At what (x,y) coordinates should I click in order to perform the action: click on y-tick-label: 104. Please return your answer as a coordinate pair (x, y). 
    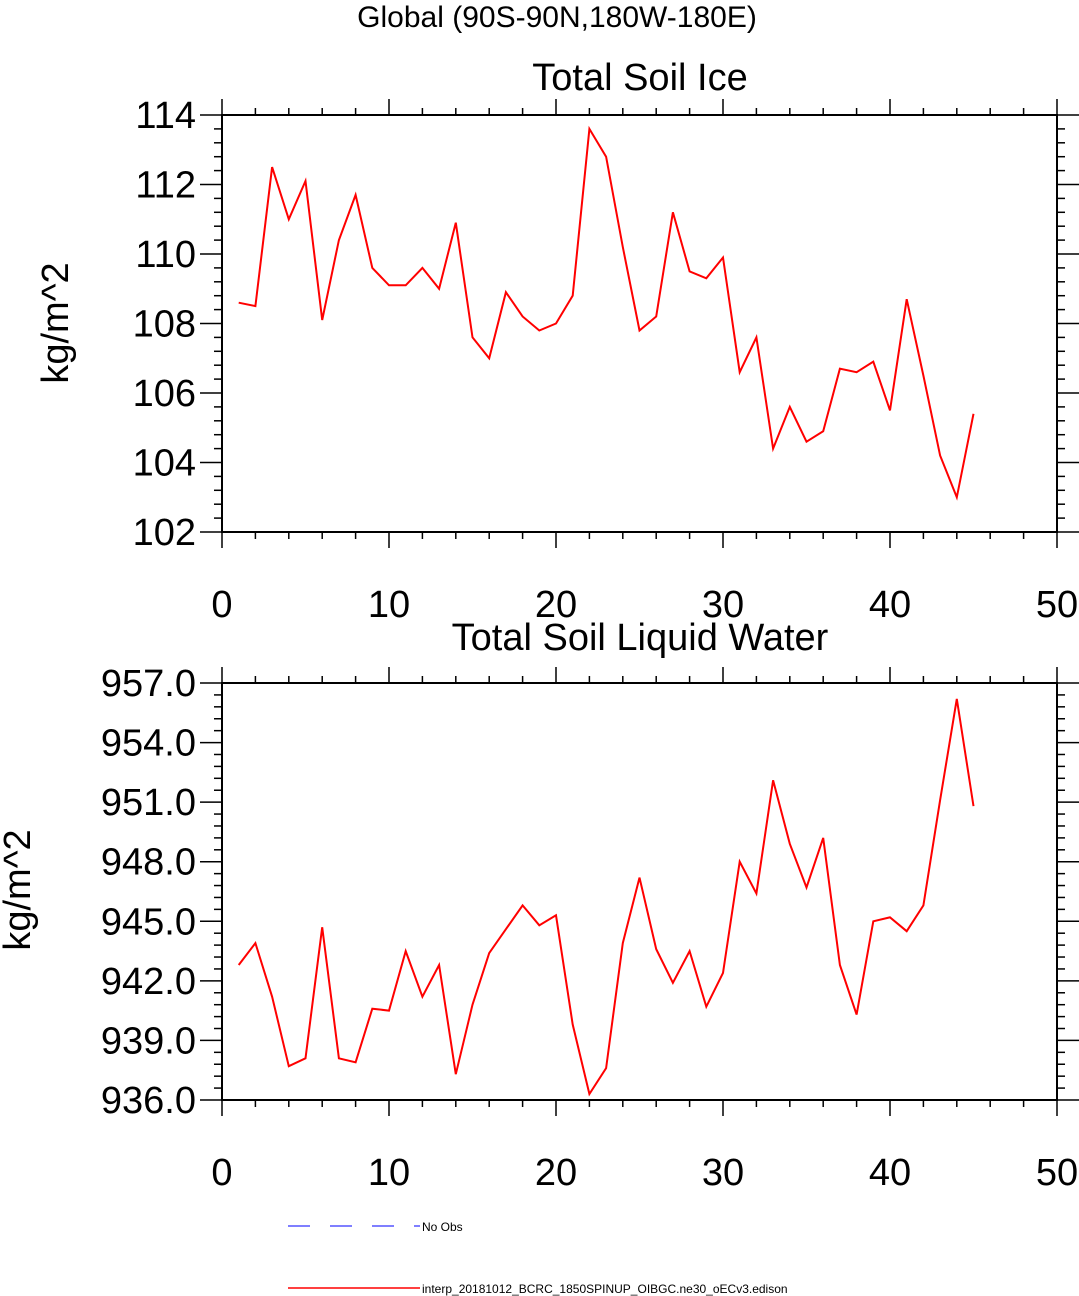
    Looking at the image, I should click on (164, 464).